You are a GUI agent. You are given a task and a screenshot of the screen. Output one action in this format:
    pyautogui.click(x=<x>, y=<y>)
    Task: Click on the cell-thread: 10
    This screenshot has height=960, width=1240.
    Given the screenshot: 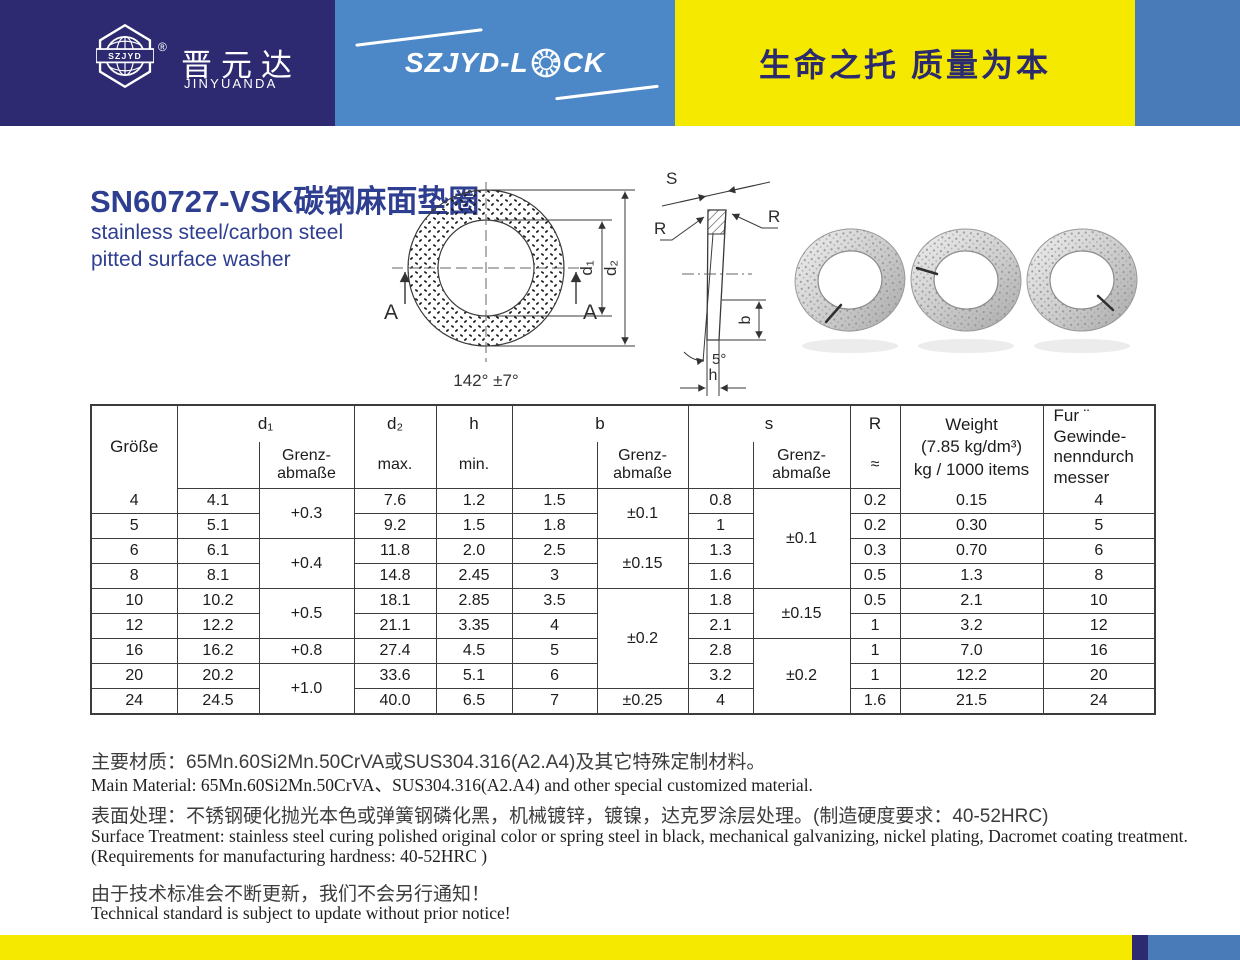 What is the action you would take?
    pyautogui.click(x=1099, y=601)
    